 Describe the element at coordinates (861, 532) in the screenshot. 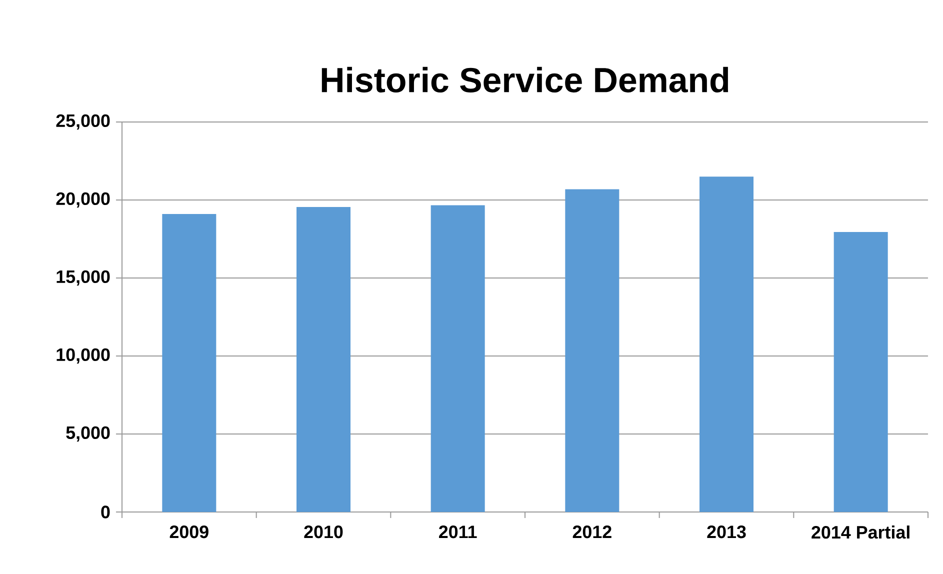

I see `x-tick-label: 2014 Partial` at that location.